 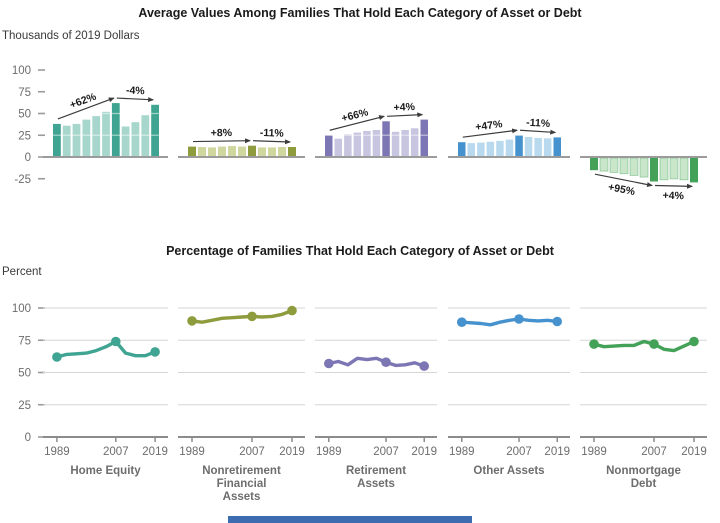 What do you see at coordinates (105, 471) in the screenshot?
I see `category-label: Home Equity` at bounding box center [105, 471].